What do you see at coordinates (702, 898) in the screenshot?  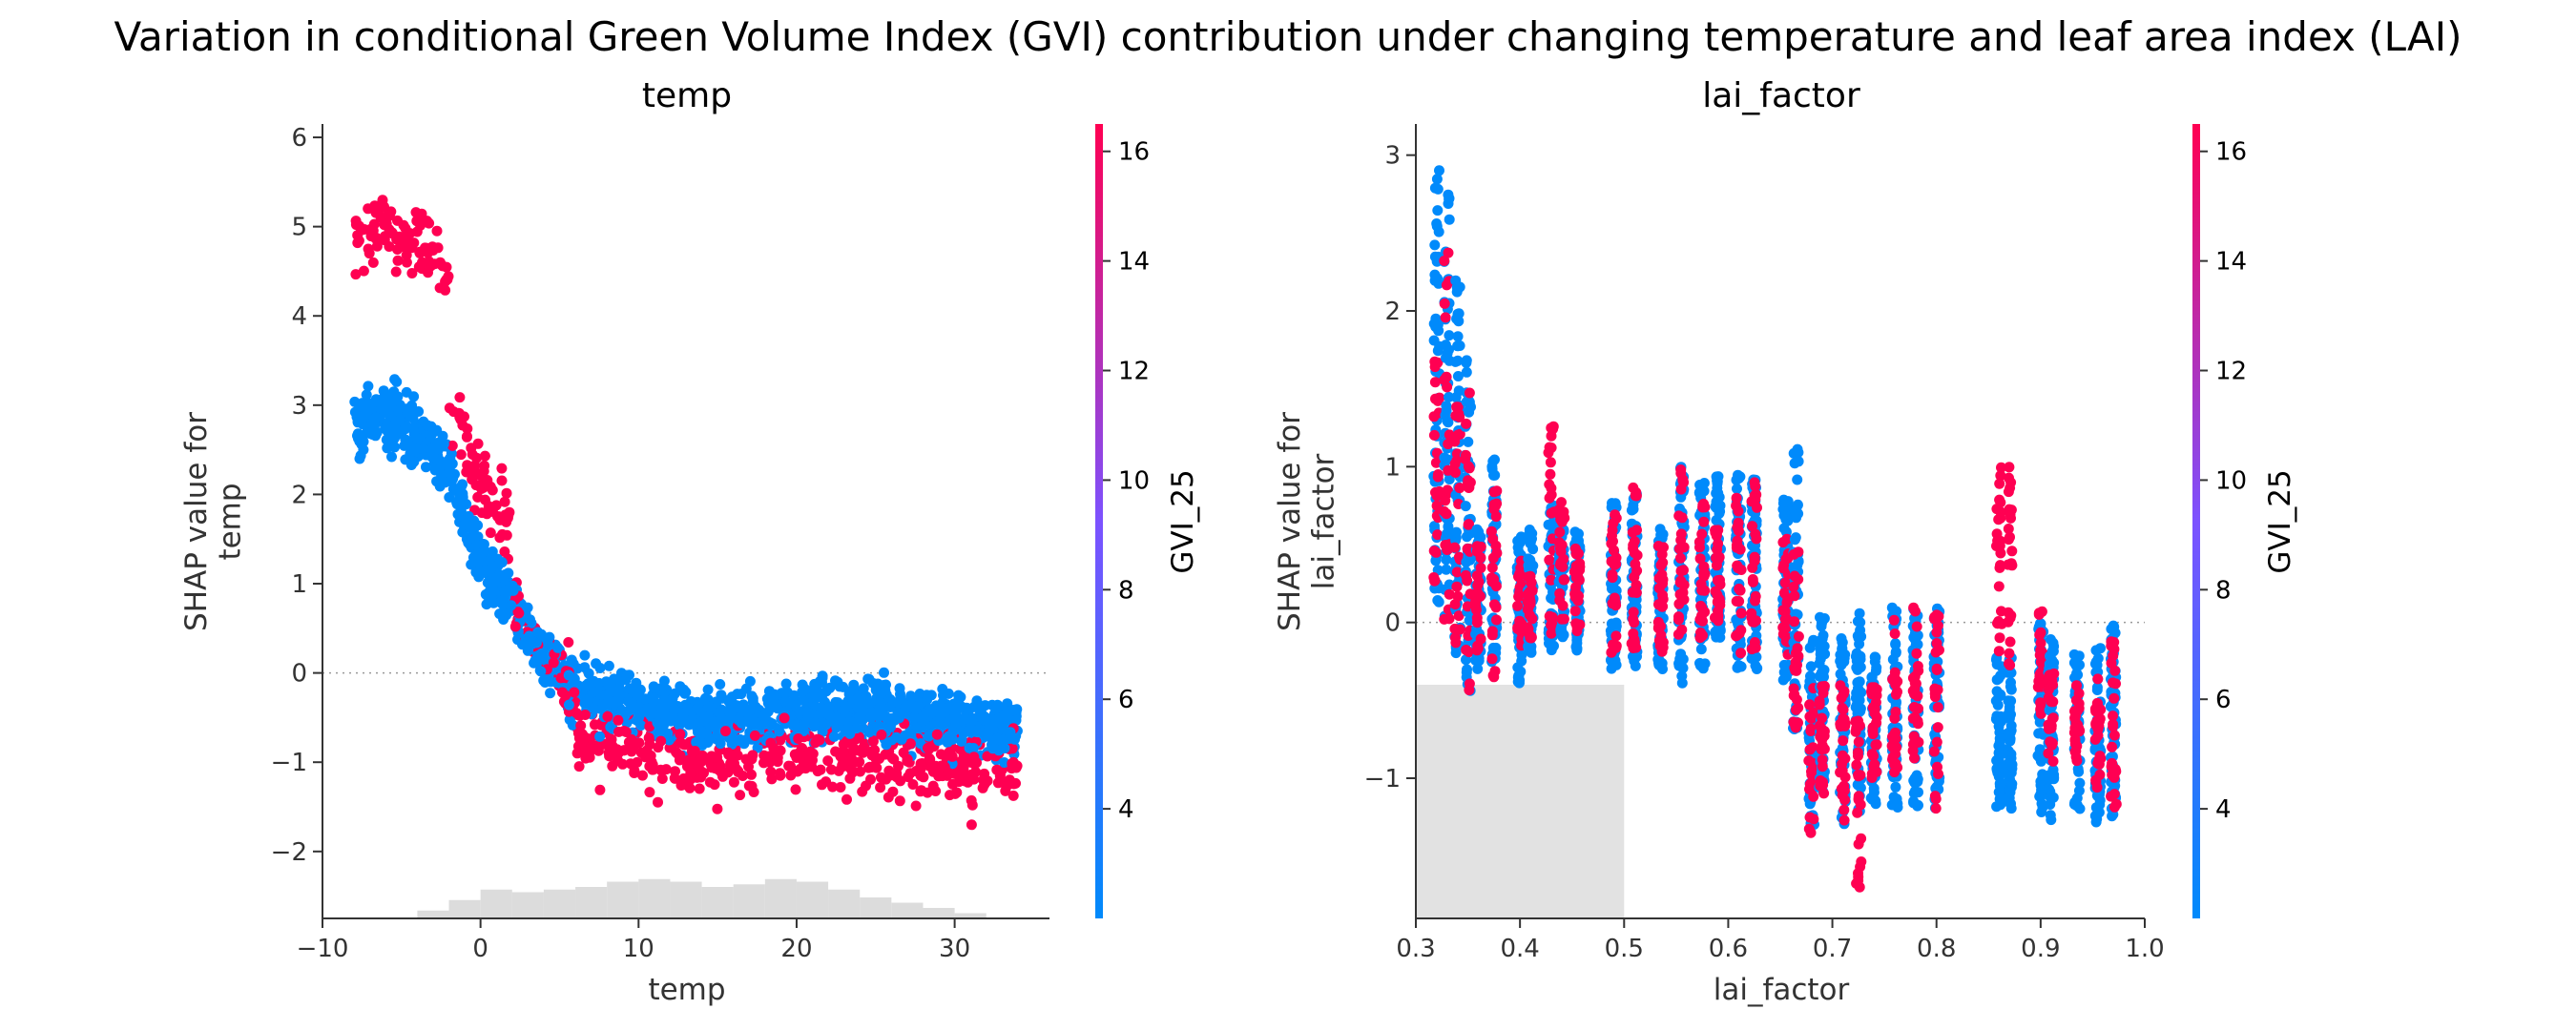 I see `panel-temp-histogram` at bounding box center [702, 898].